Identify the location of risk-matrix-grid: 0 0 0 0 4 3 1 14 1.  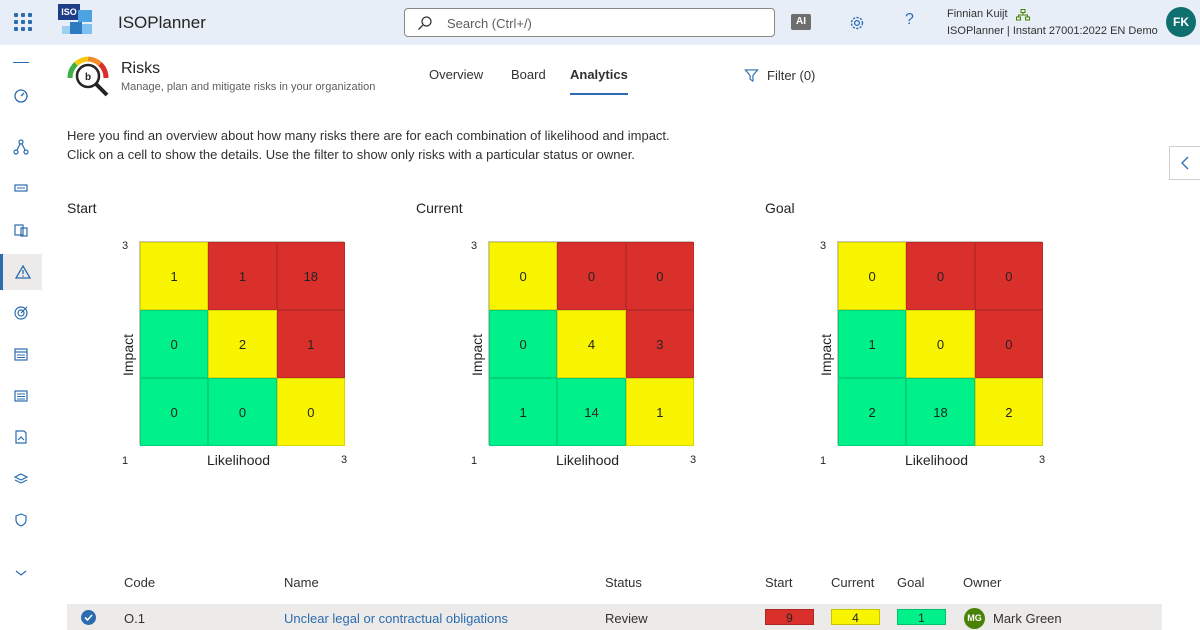
(591, 343).